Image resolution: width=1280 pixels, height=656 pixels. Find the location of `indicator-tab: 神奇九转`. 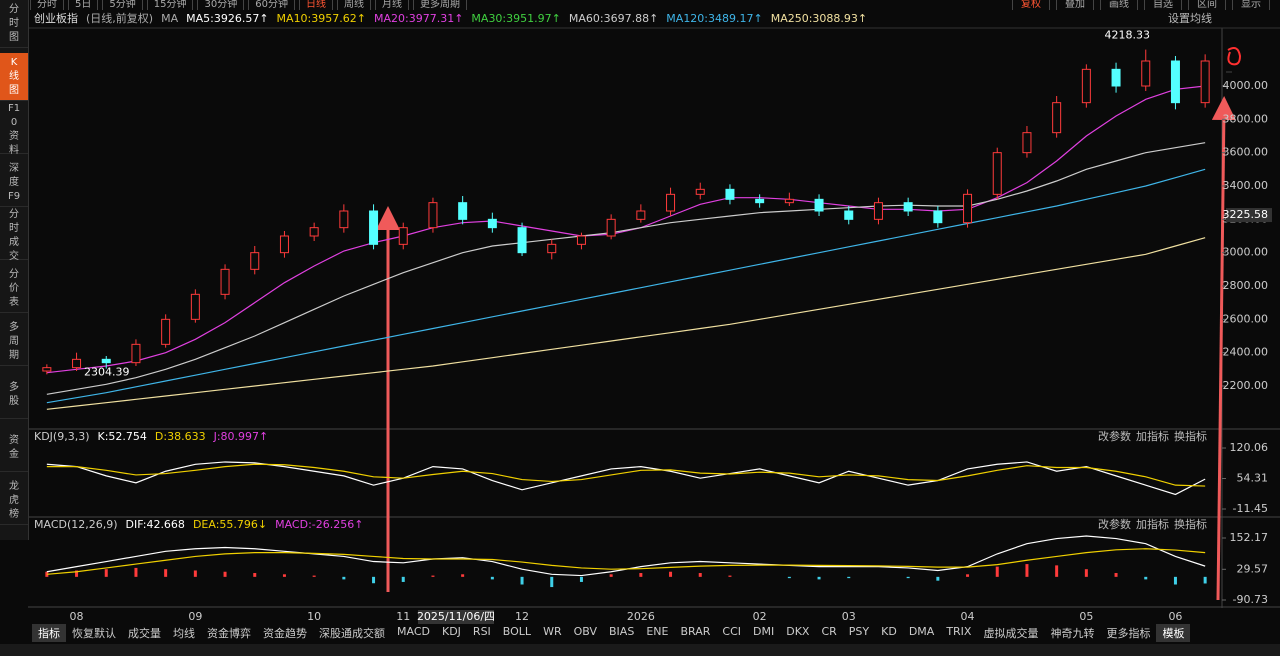

indicator-tab: 神奇九转 is located at coordinates (1072, 633).